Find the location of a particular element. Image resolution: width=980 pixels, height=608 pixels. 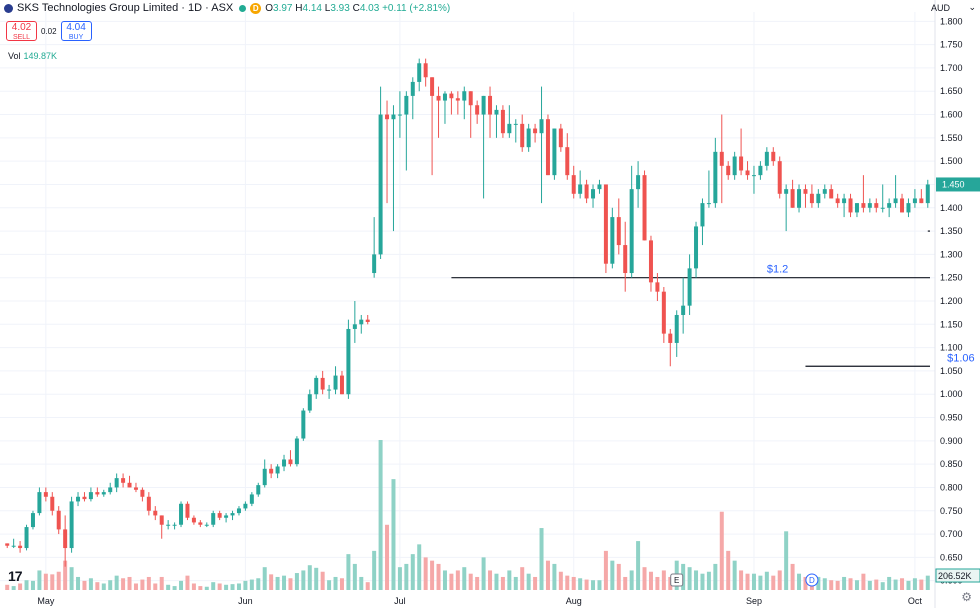

spread-value: 0.02 is located at coordinates (49, 31).